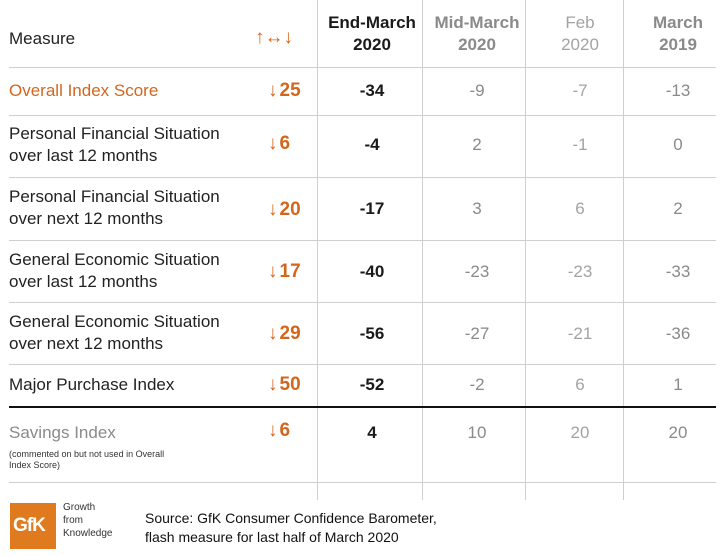 Image resolution: width=720 pixels, height=556 pixels. Describe the element at coordinates (477, 144) in the screenshot. I see `value-mid-march-2020: 2` at that location.